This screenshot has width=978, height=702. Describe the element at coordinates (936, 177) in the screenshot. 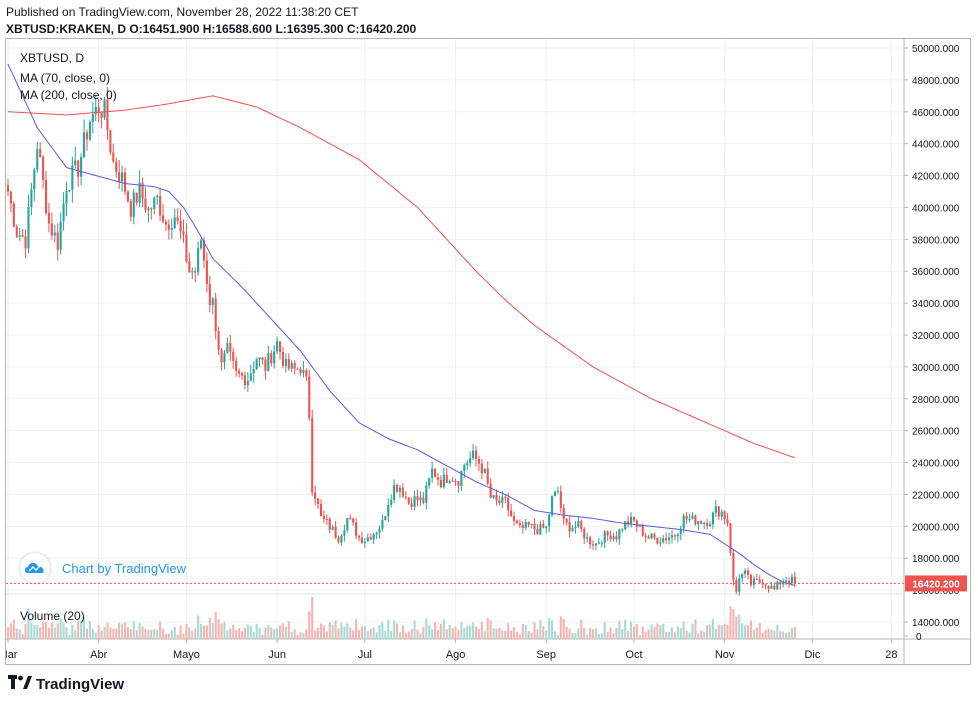

I see `y-tick-label: 42000.000` at that location.